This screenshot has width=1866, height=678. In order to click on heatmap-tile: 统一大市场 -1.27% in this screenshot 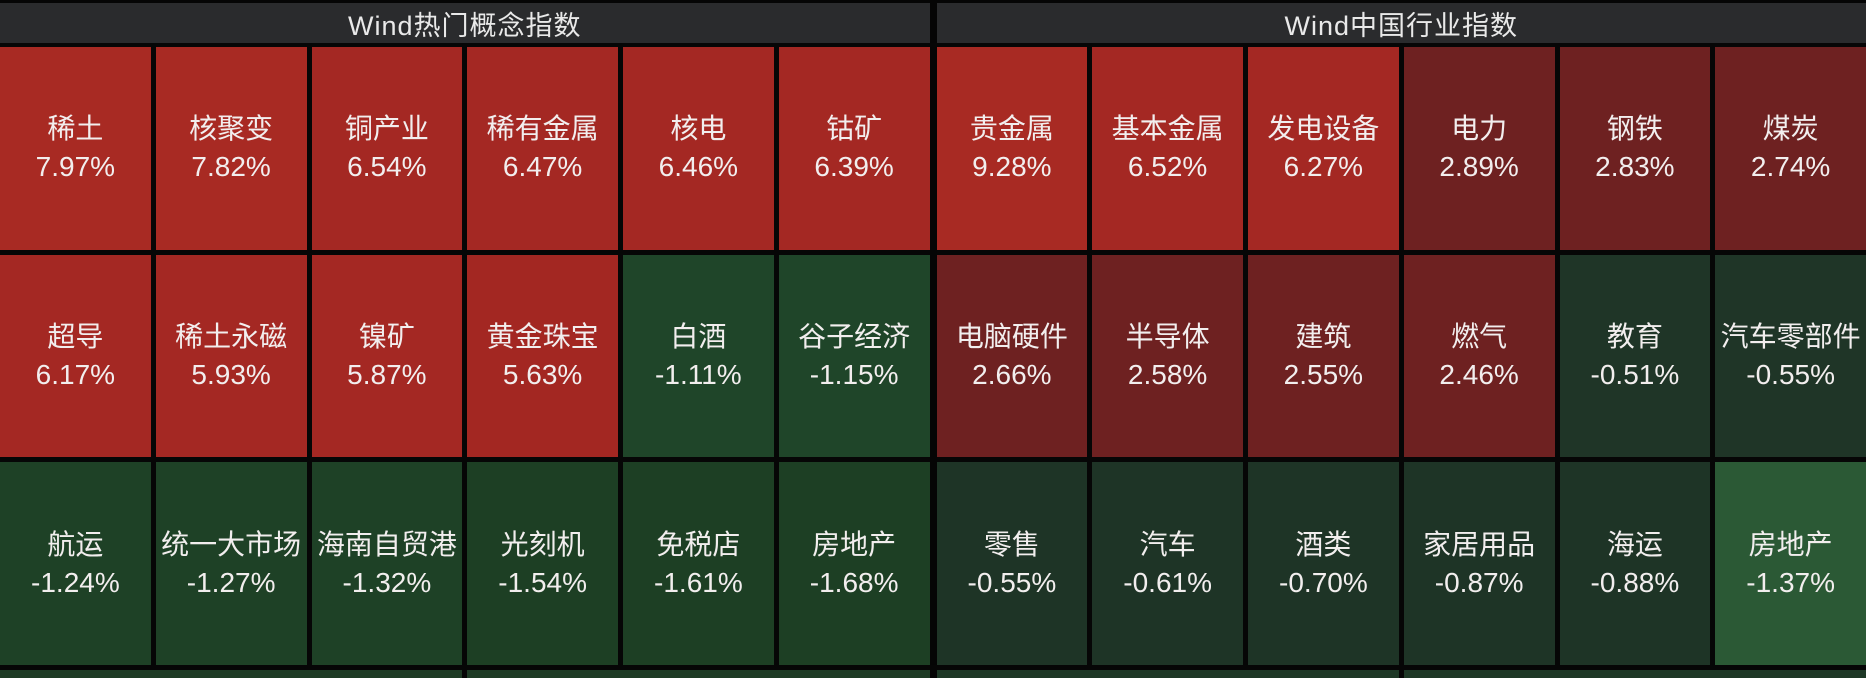, I will do `click(231, 563)`.